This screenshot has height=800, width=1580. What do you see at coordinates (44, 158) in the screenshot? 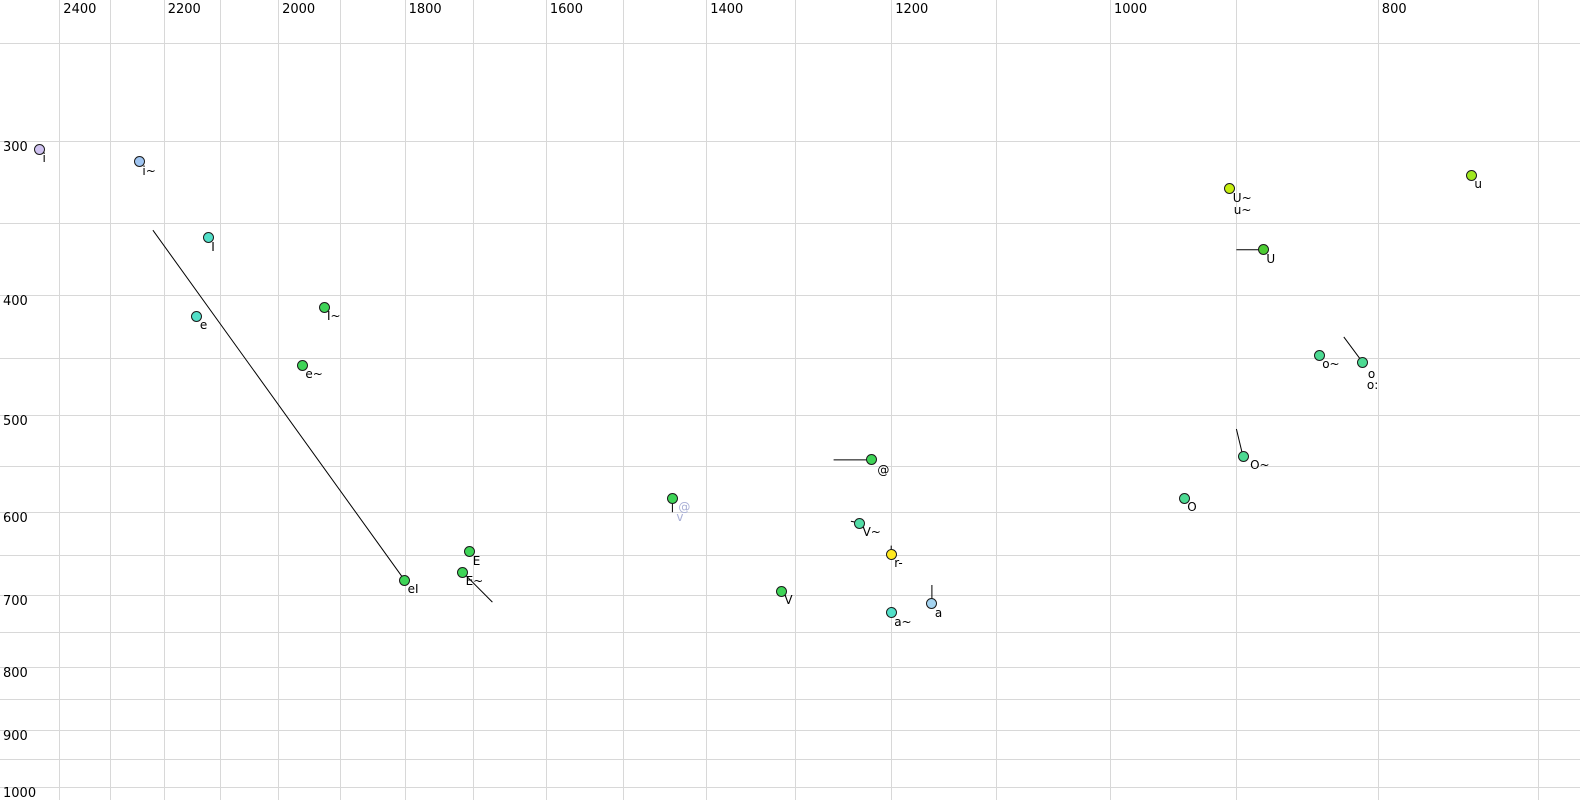
I see `vowel-label-i-0: i` at bounding box center [44, 158].